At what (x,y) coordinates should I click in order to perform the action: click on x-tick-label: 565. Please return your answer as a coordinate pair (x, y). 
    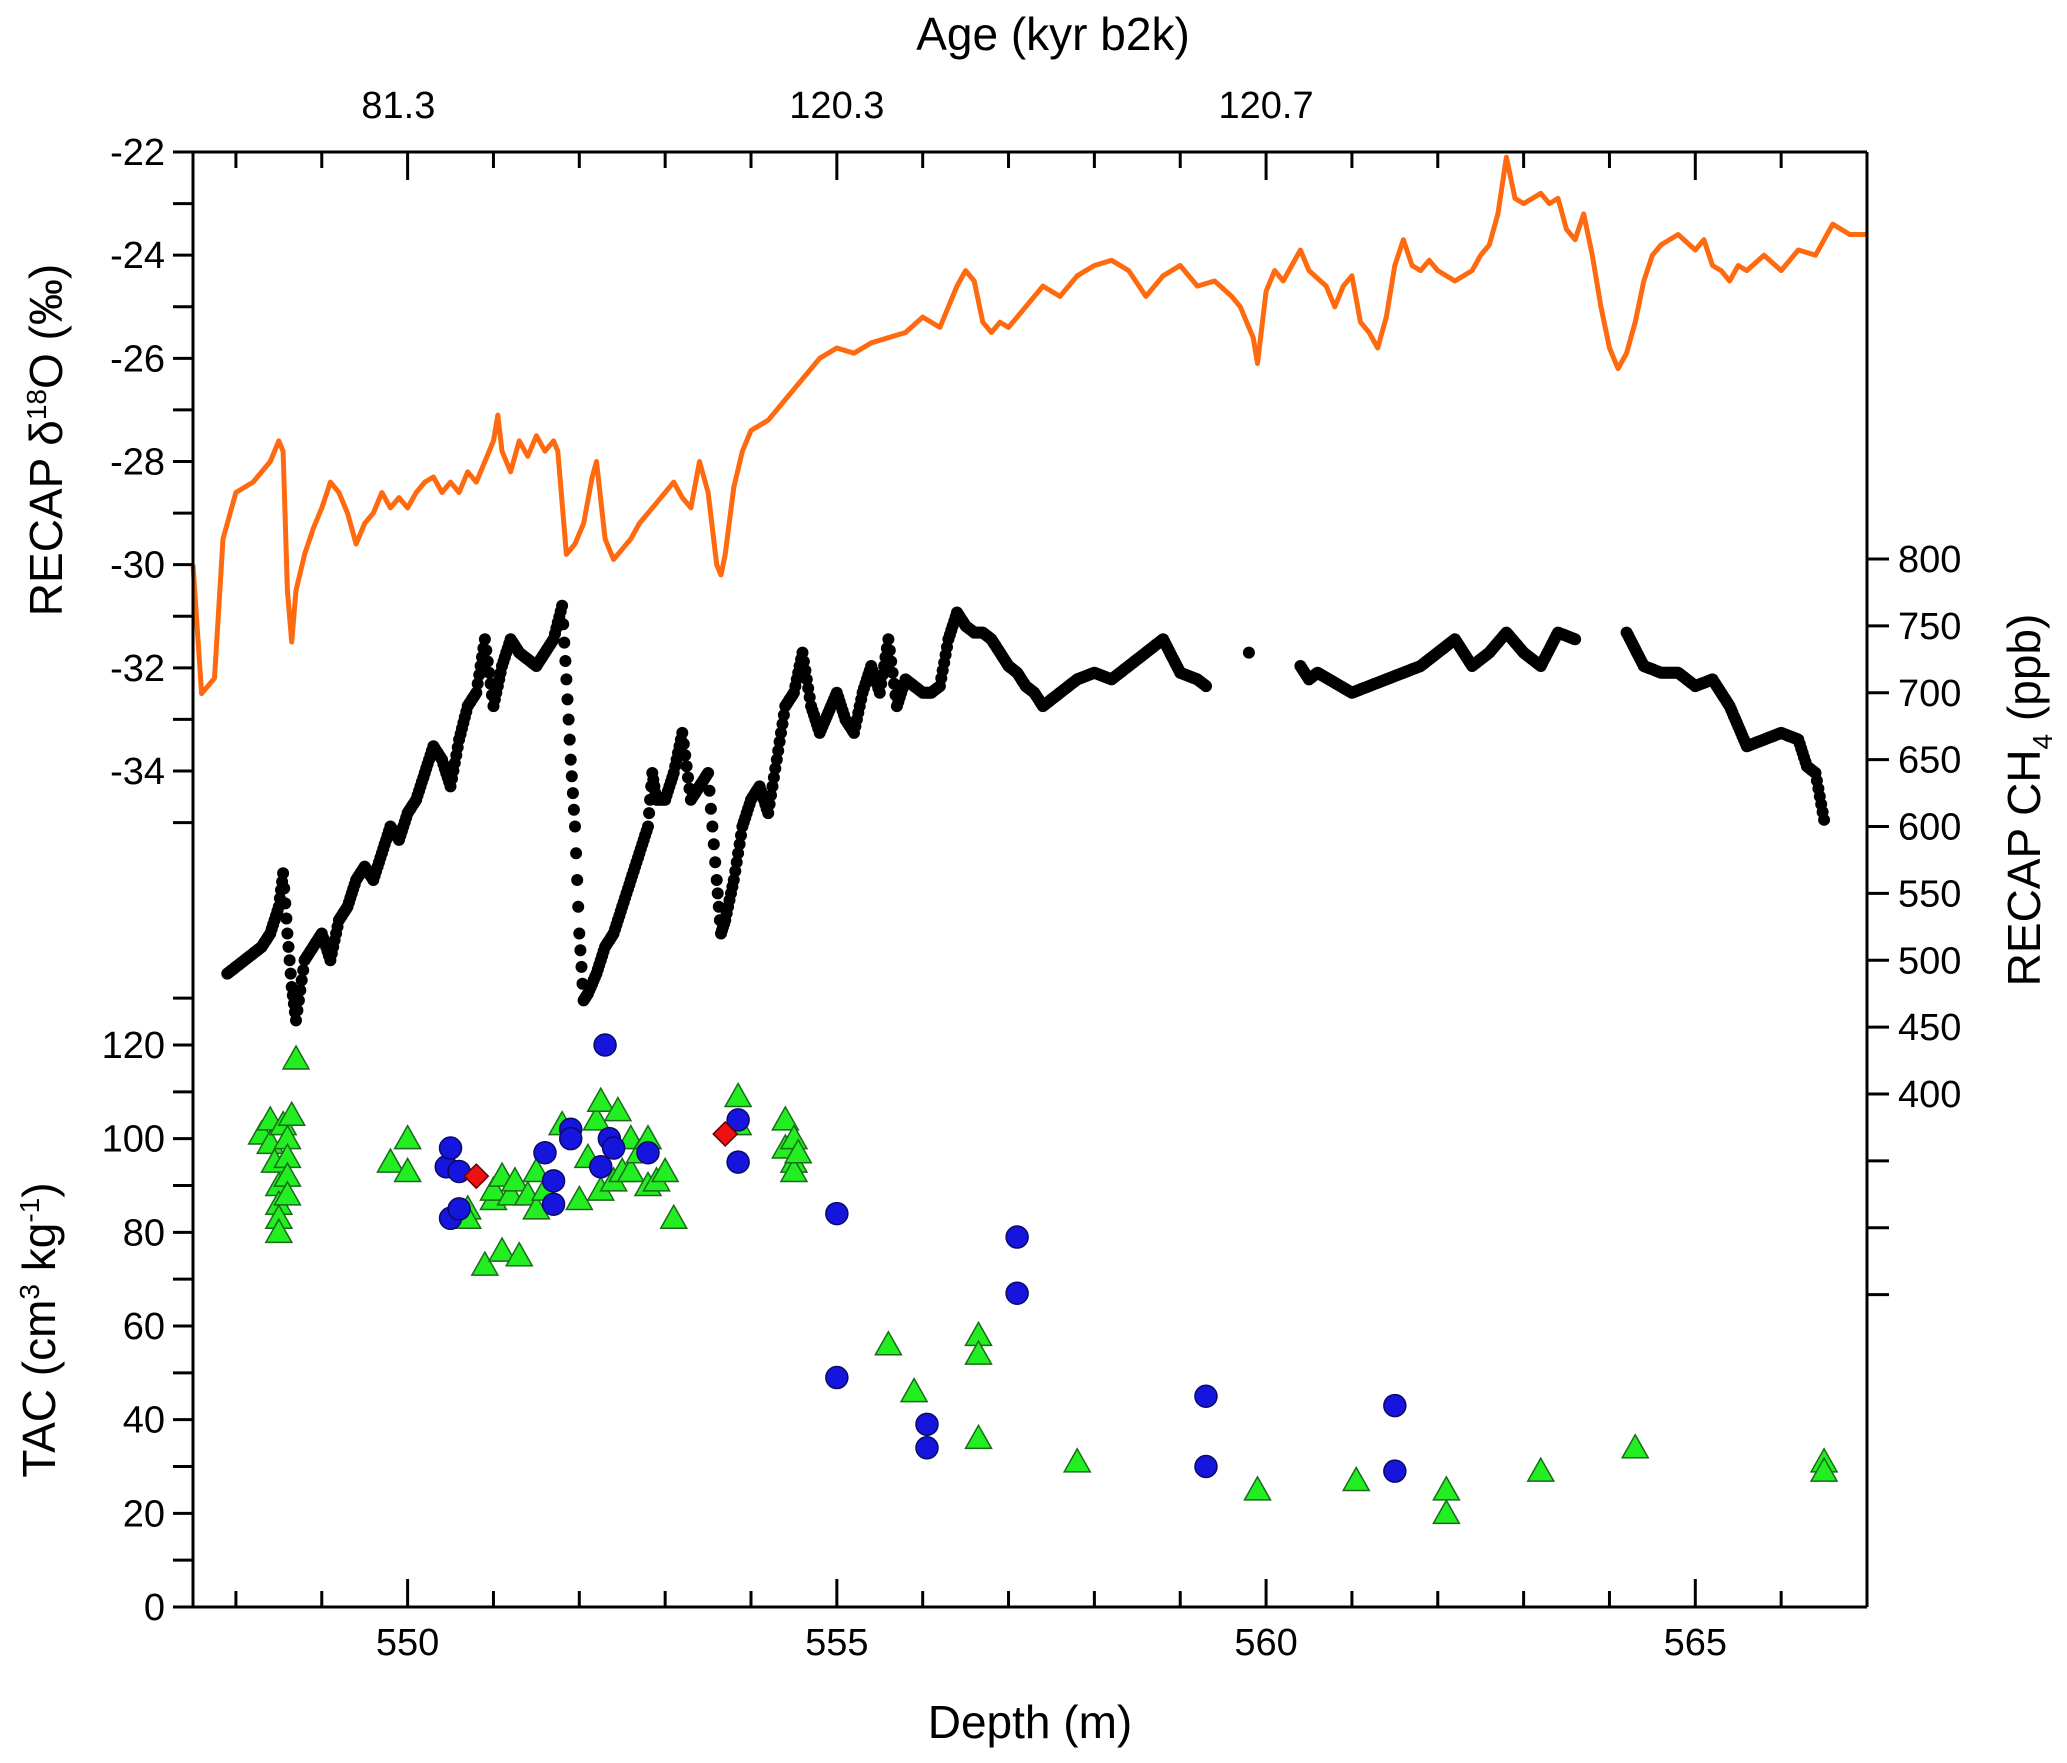
    Looking at the image, I should click on (1695, 1643).